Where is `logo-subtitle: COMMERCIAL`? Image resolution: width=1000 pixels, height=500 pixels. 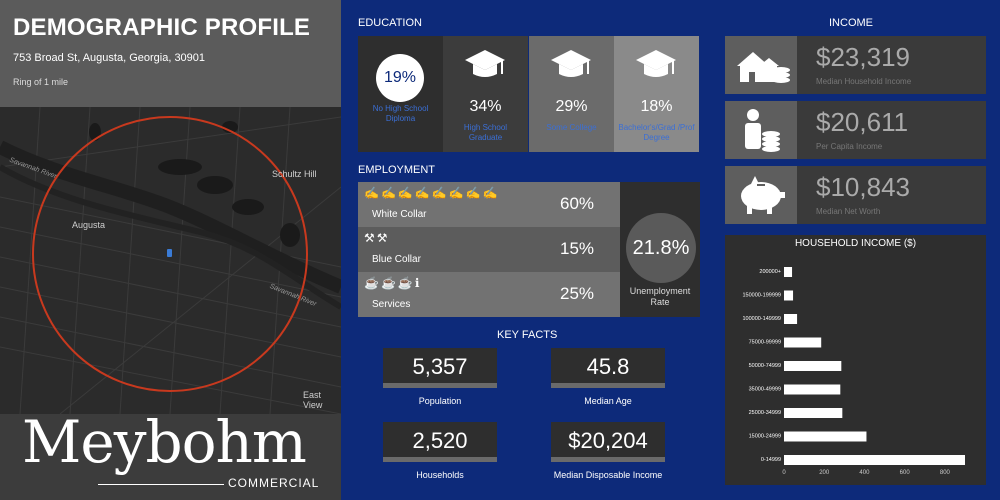
logo-subtitle: COMMERCIAL is located at coordinates (274, 483).